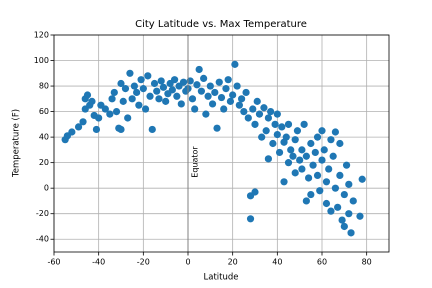 The height and width of the screenshot is (288, 432). I want to click on y-tick-label: 100, so click(41, 60).